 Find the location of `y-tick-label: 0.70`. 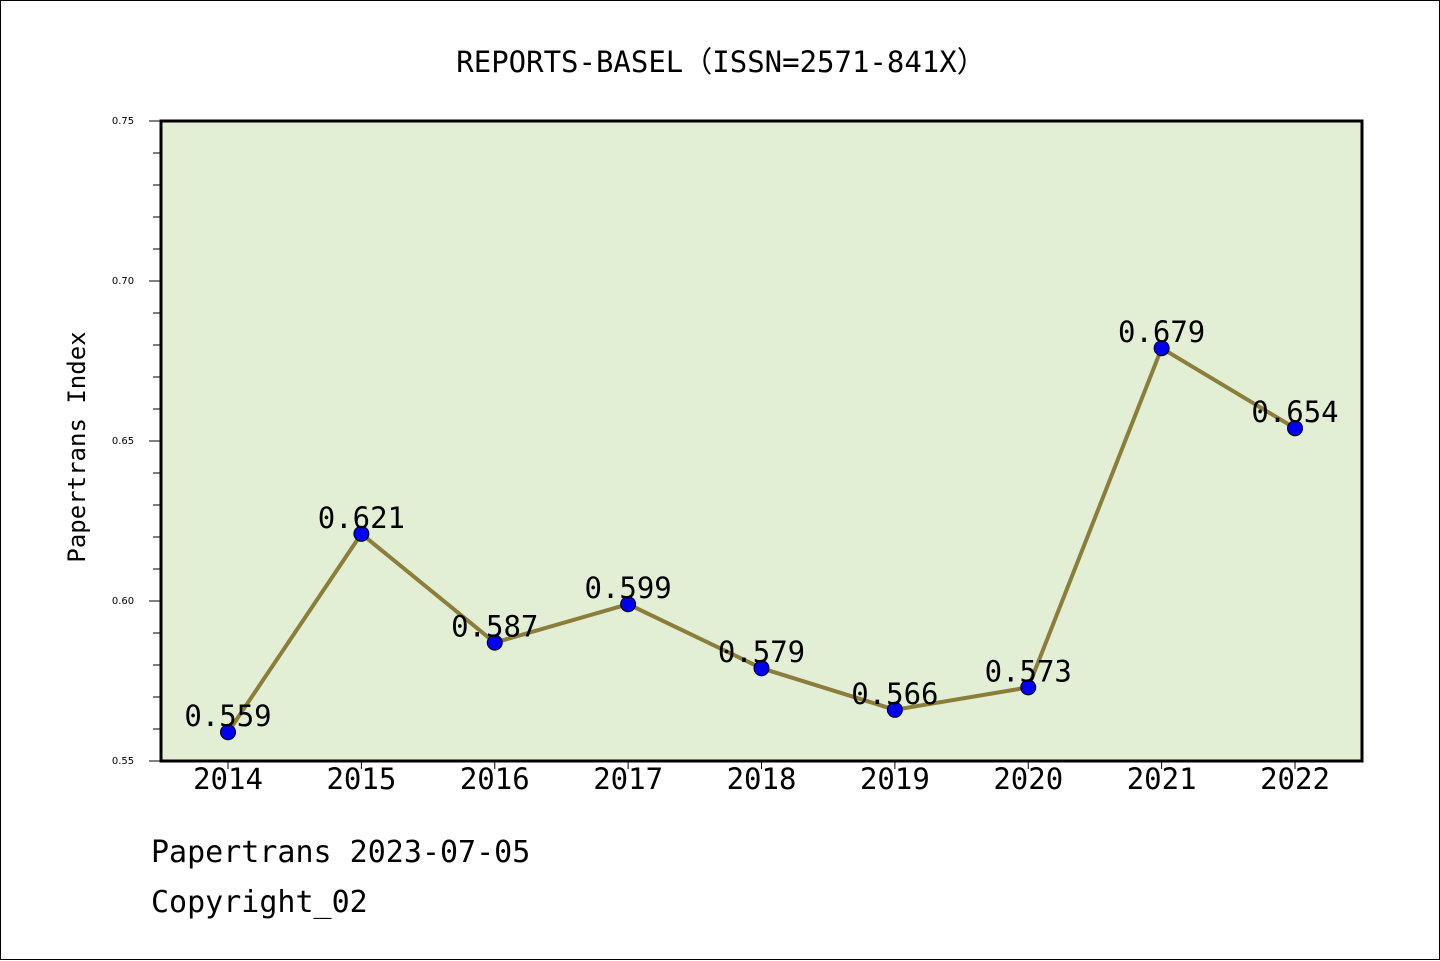

y-tick-label: 0.70 is located at coordinates (123, 281).